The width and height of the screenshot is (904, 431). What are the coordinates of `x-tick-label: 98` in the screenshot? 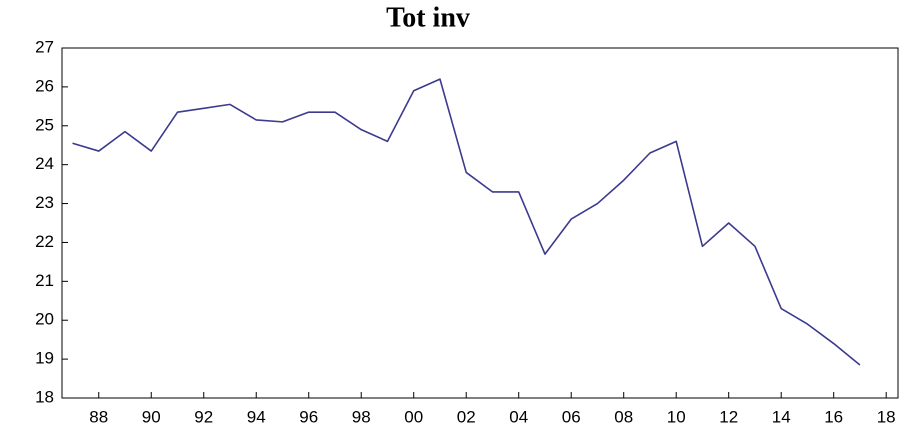 It's located at (361, 416).